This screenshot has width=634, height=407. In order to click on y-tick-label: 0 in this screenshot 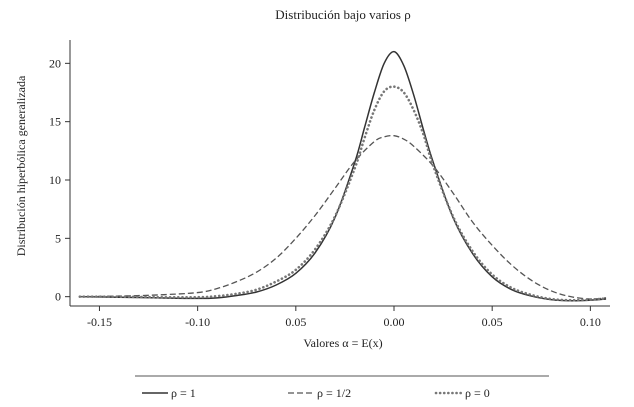, I will do `click(58, 297)`.